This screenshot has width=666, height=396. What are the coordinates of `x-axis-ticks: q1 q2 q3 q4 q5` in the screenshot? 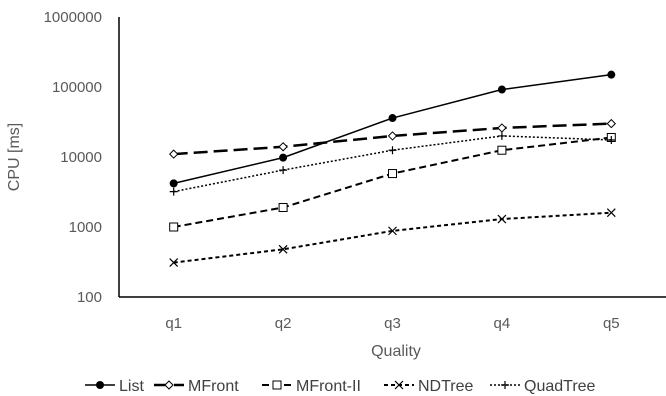 It's located at (392, 323).